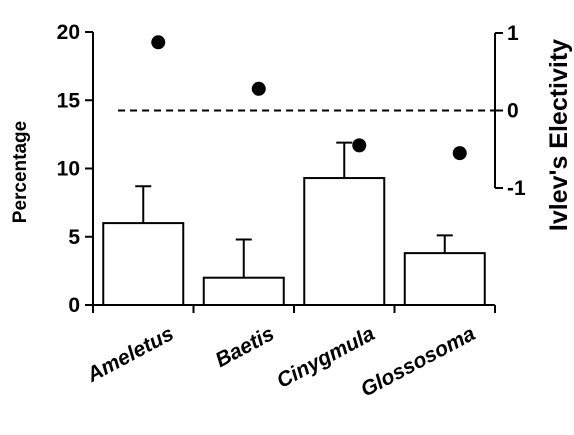 The height and width of the screenshot is (435, 574). I want to click on left-y-axis: 0 5 10 15 20, so click(75, 169).